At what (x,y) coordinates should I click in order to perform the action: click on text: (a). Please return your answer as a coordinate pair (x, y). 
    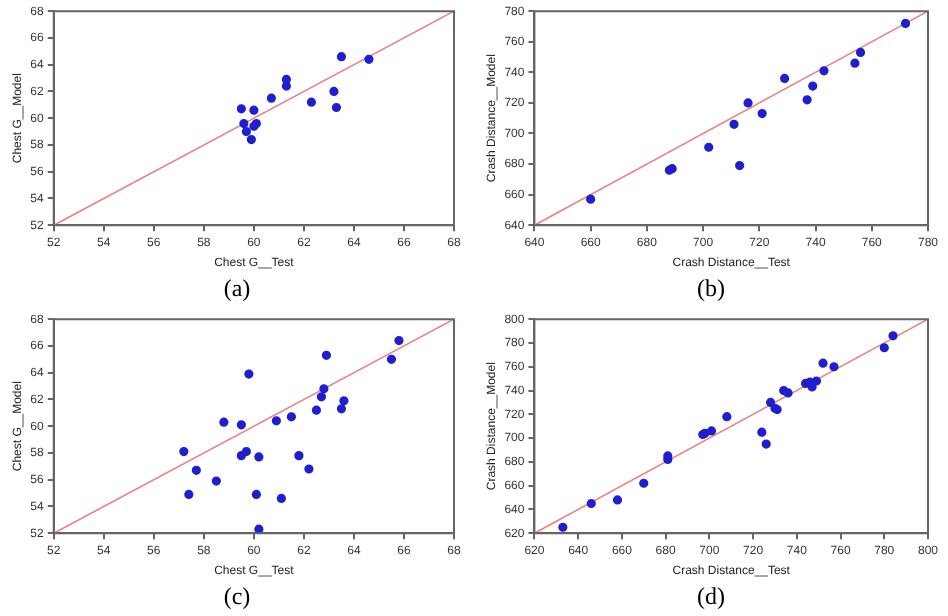
    Looking at the image, I should click on (237, 288).